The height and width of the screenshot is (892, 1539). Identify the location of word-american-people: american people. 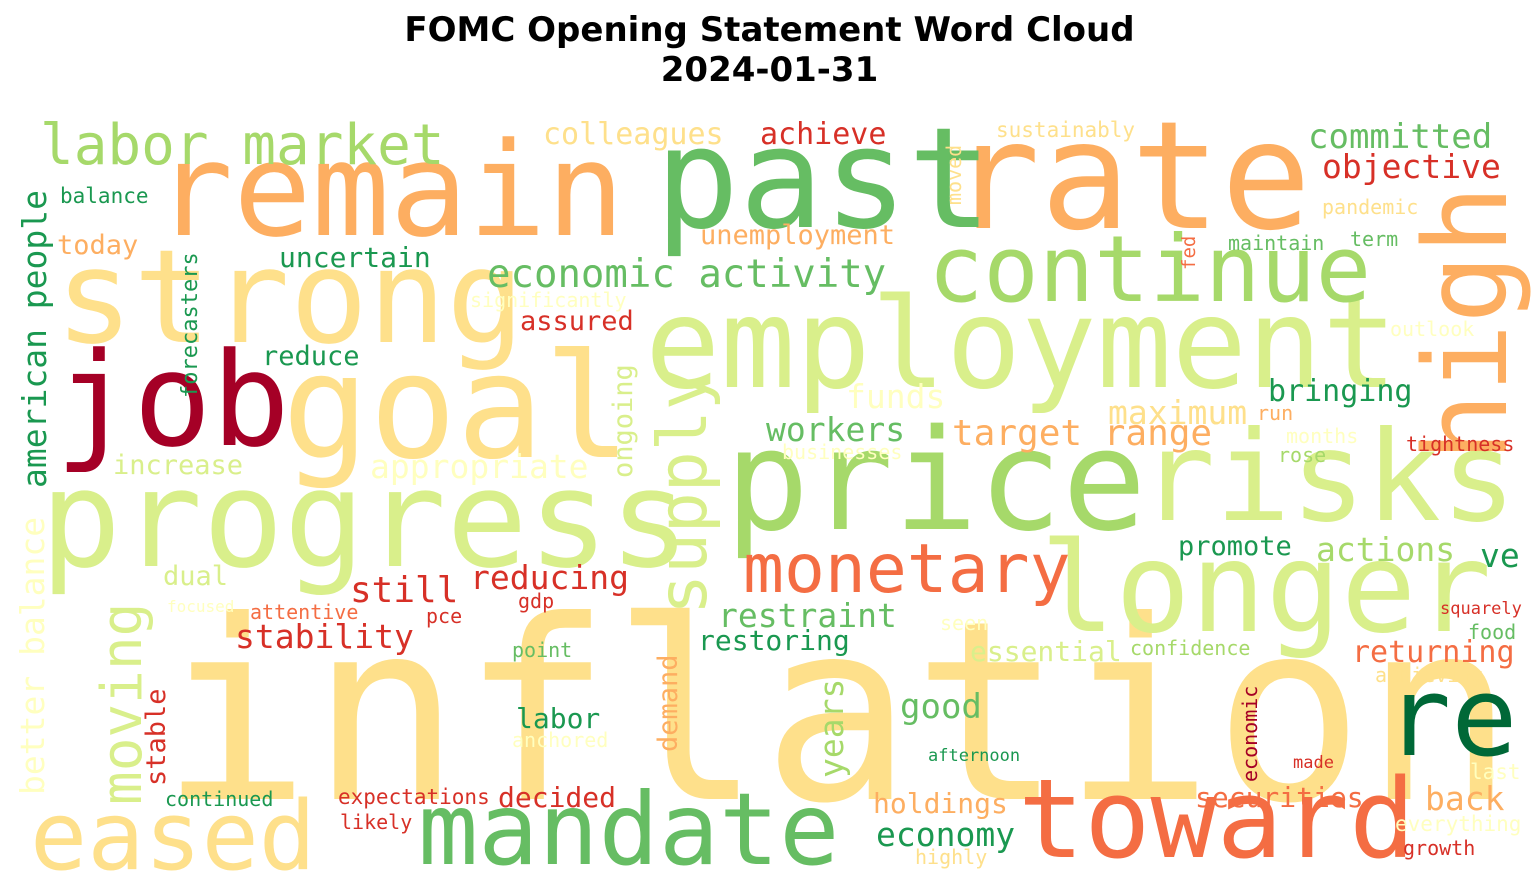
(34, 338).